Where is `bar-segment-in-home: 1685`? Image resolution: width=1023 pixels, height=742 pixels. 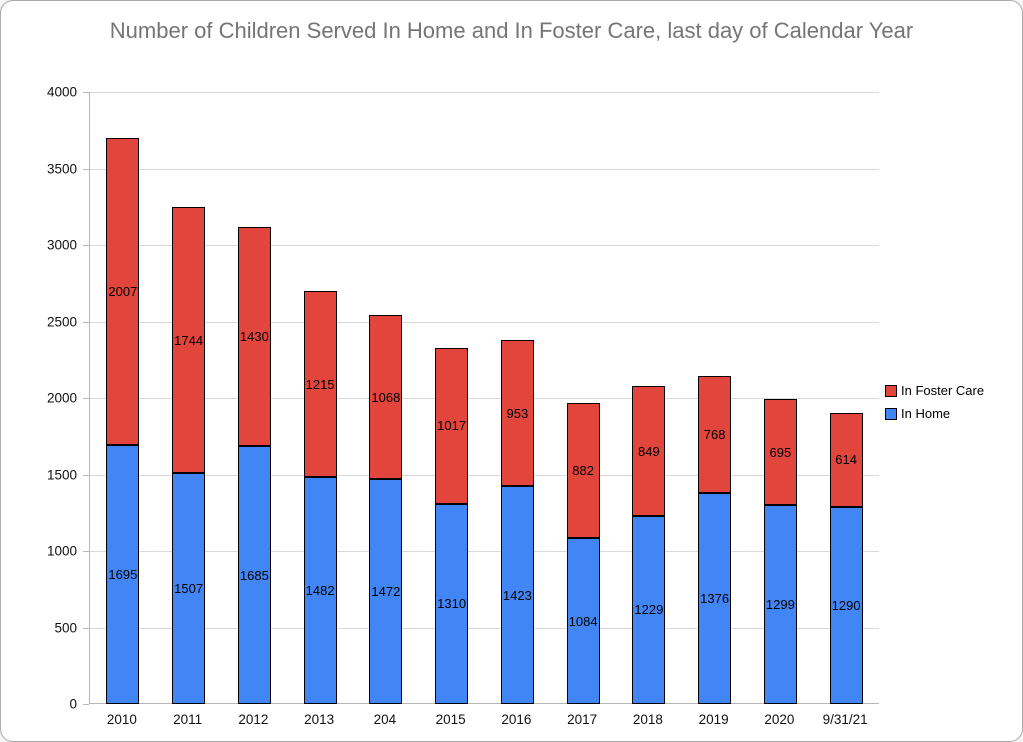 bar-segment-in-home: 1685 is located at coordinates (254, 575).